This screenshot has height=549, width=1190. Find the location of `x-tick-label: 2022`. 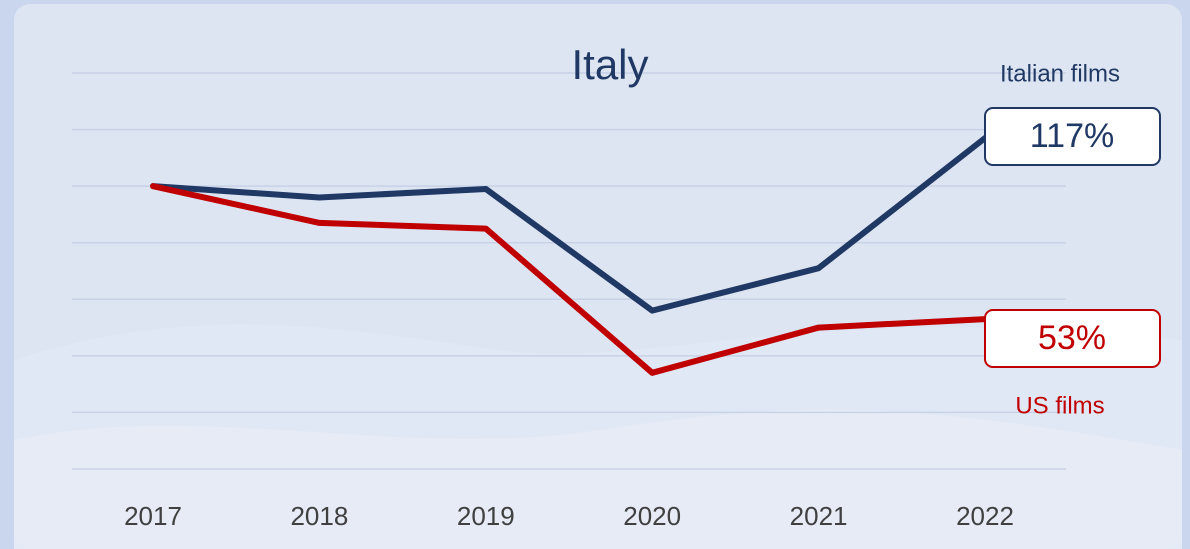

x-tick-label: 2022 is located at coordinates (985, 516).